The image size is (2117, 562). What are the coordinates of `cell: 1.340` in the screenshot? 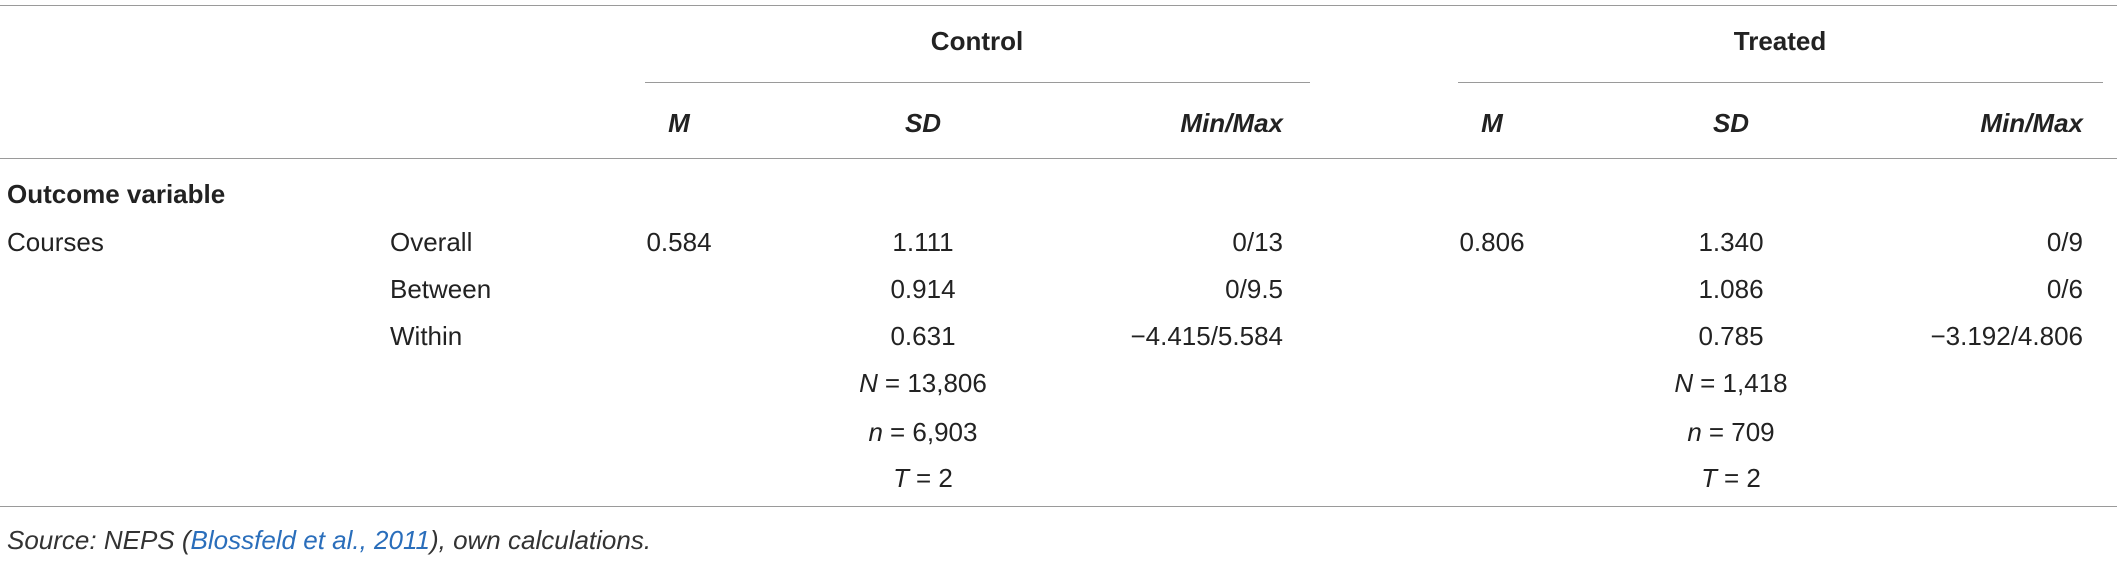 It's located at (1731, 242).